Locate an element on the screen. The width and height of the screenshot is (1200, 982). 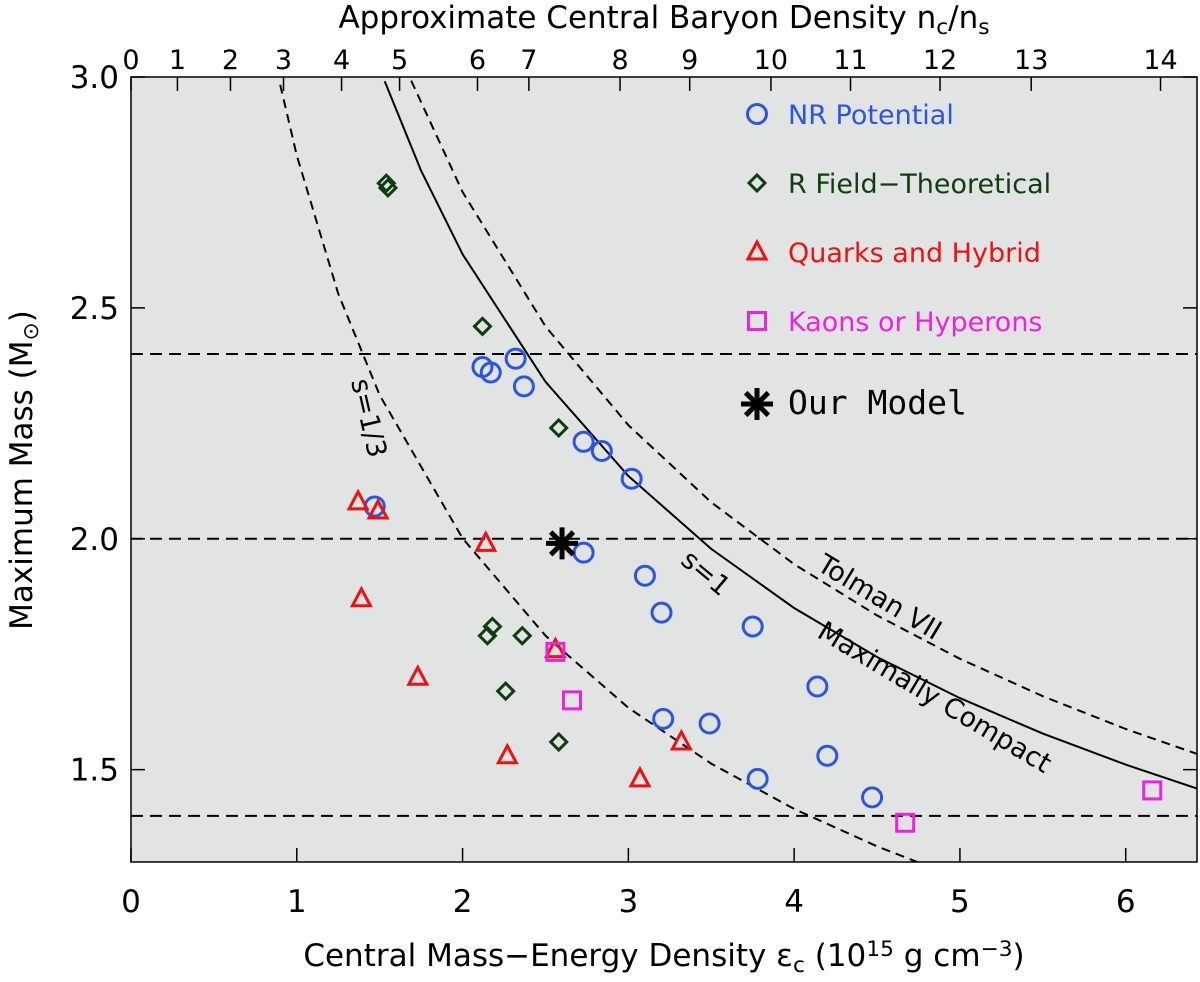
legend-label: R Field−Theoretical is located at coordinates (919, 184).